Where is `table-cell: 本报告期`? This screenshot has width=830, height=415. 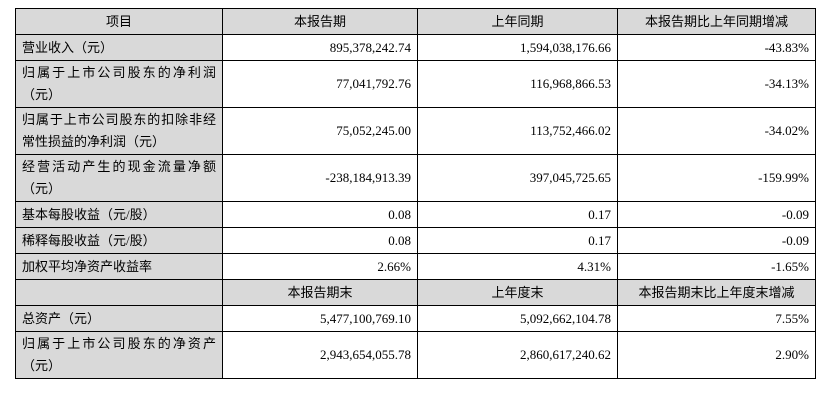 table-cell: 本报告期 is located at coordinates (320, 21).